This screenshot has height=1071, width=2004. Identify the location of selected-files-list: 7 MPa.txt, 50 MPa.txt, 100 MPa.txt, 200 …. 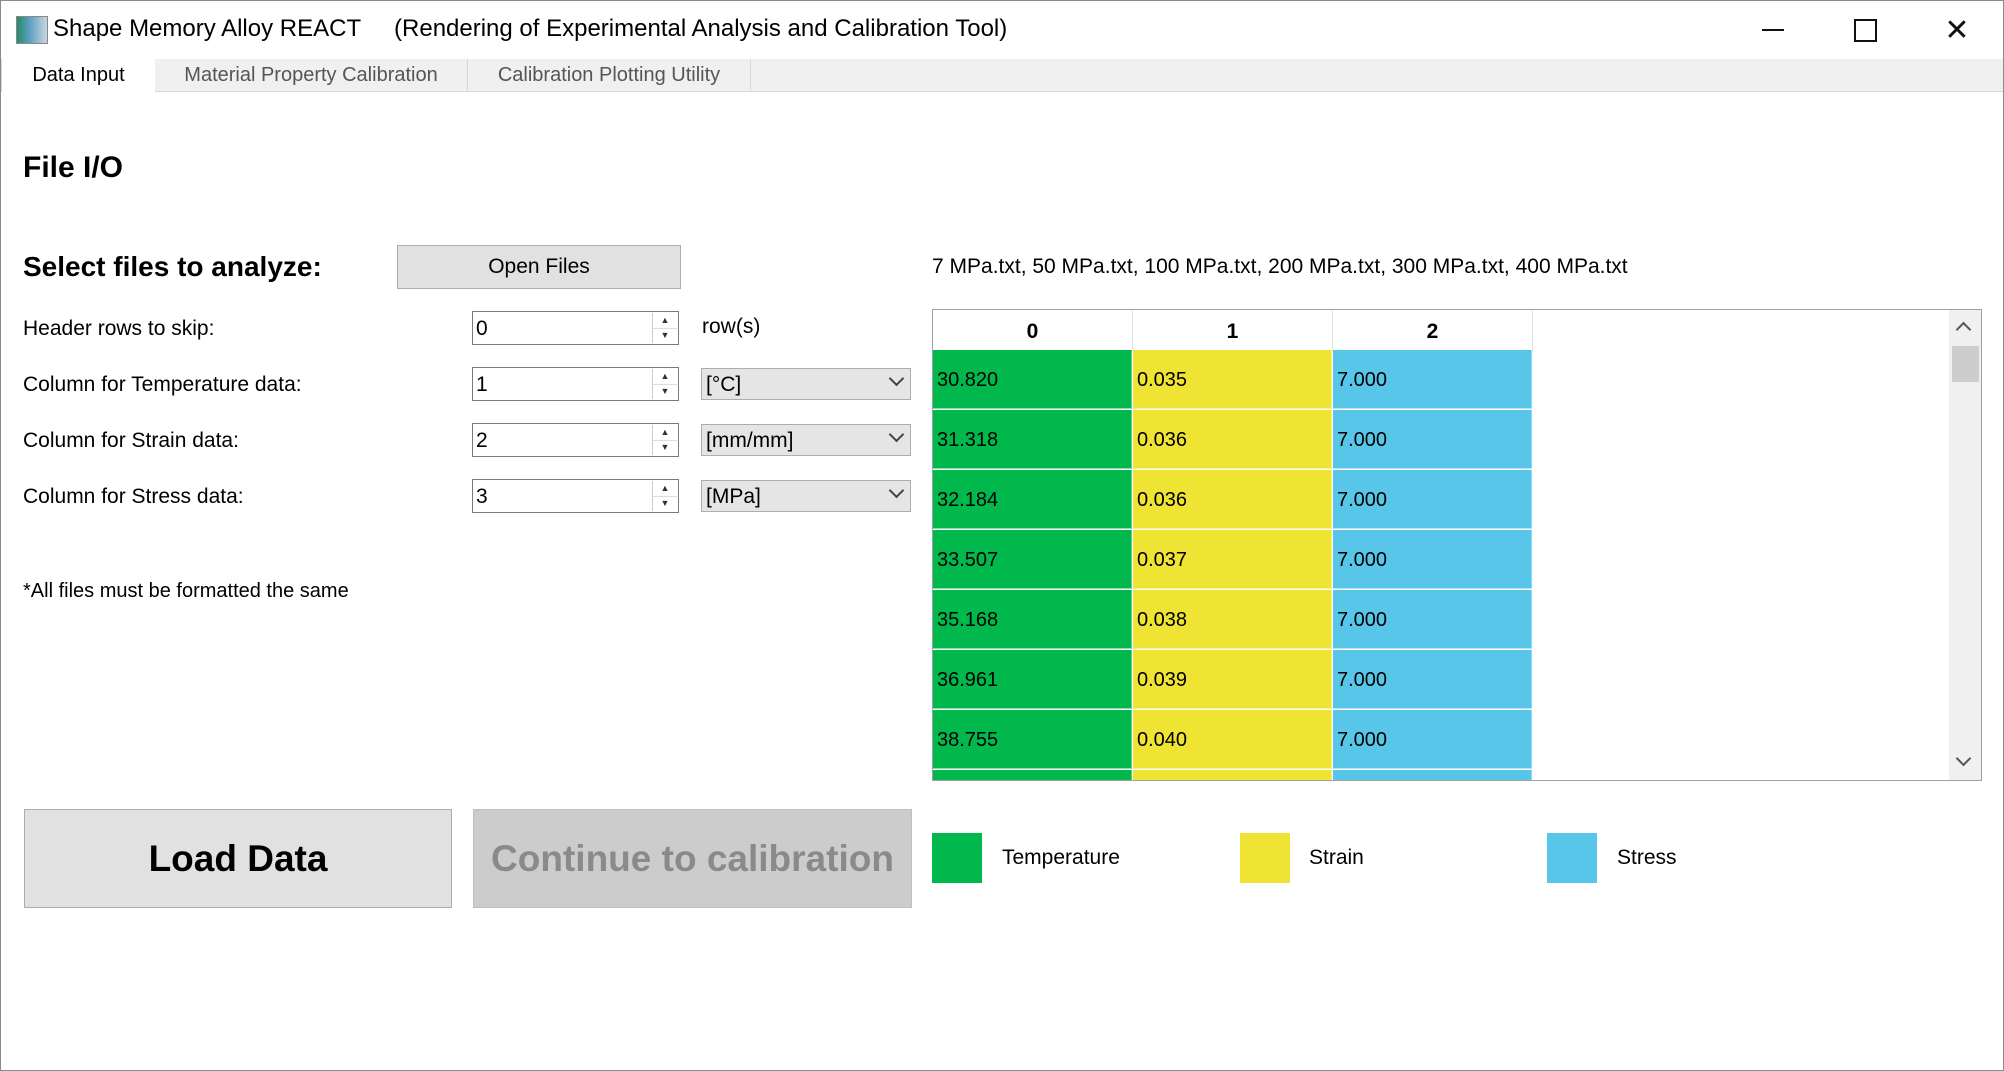
(1280, 266).